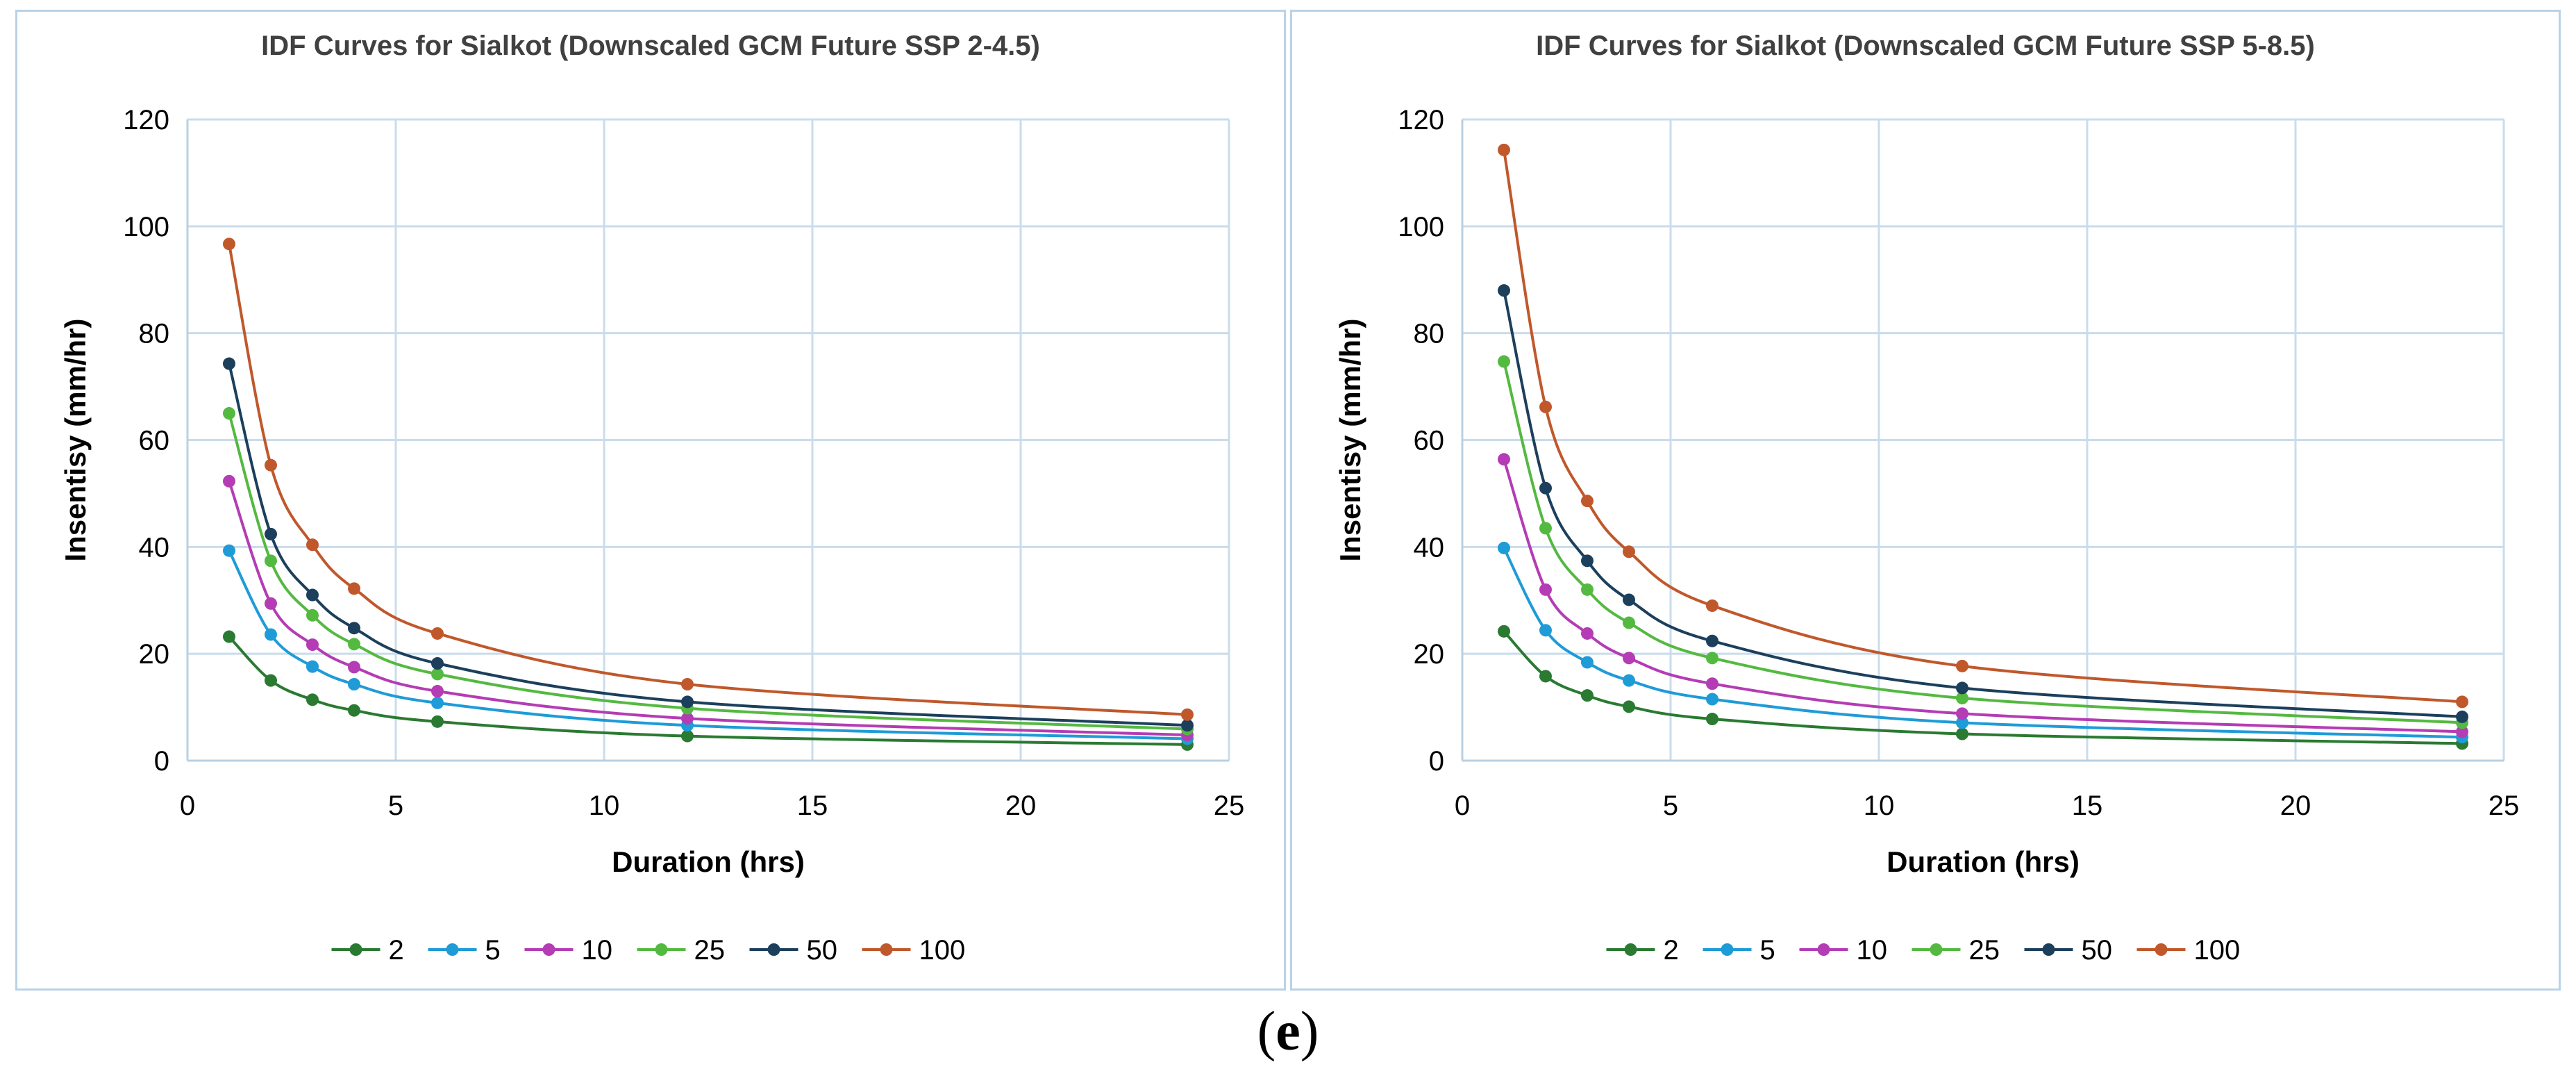 The image size is (2576, 1076). What do you see at coordinates (1421, 120) in the screenshot?
I see `y-tick-label: 120` at bounding box center [1421, 120].